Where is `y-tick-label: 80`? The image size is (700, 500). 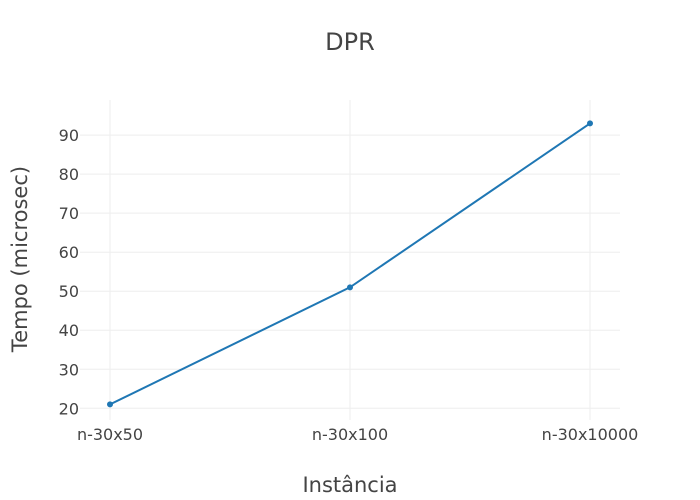 y-tick-label: 80 is located at coordinates (69, 174).